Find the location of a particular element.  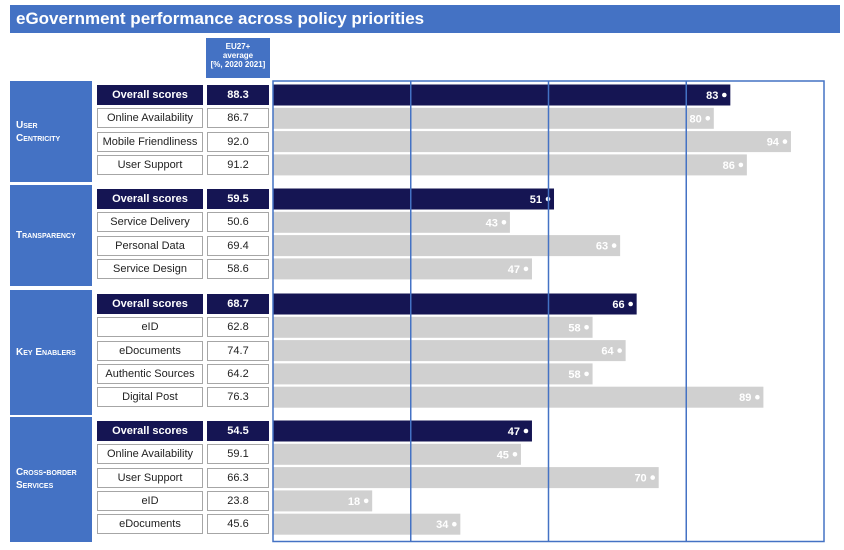

group-label: Transparency is located at coordinates (51, 236).